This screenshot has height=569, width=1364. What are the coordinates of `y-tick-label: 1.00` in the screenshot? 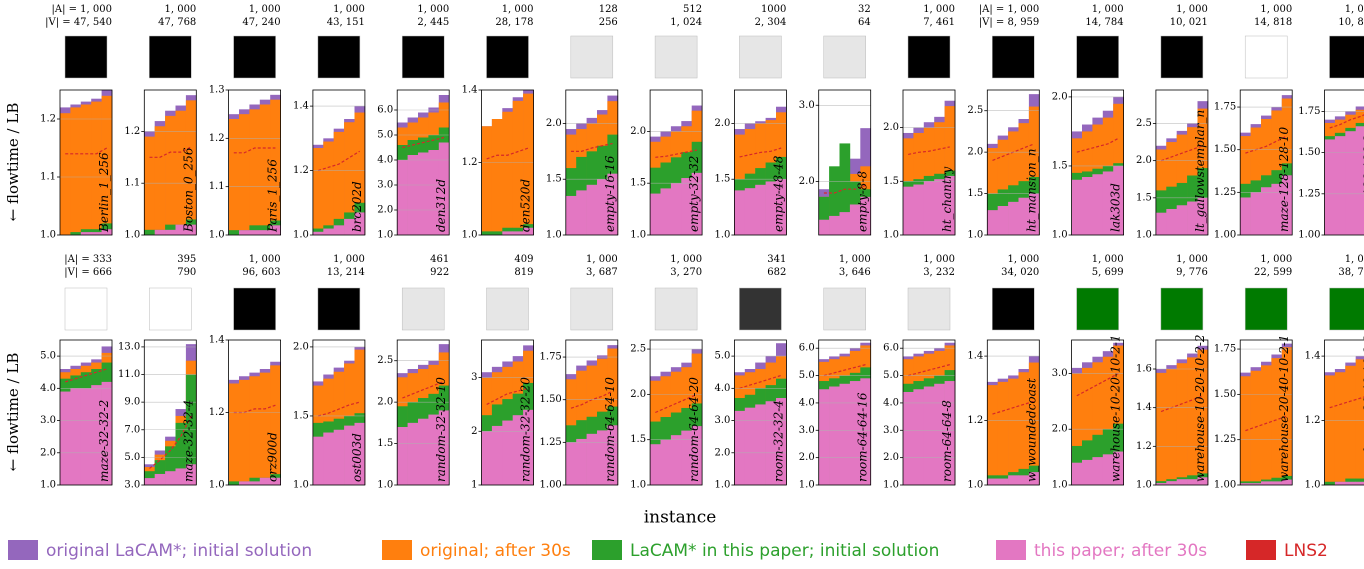 It's located at (551, 485).